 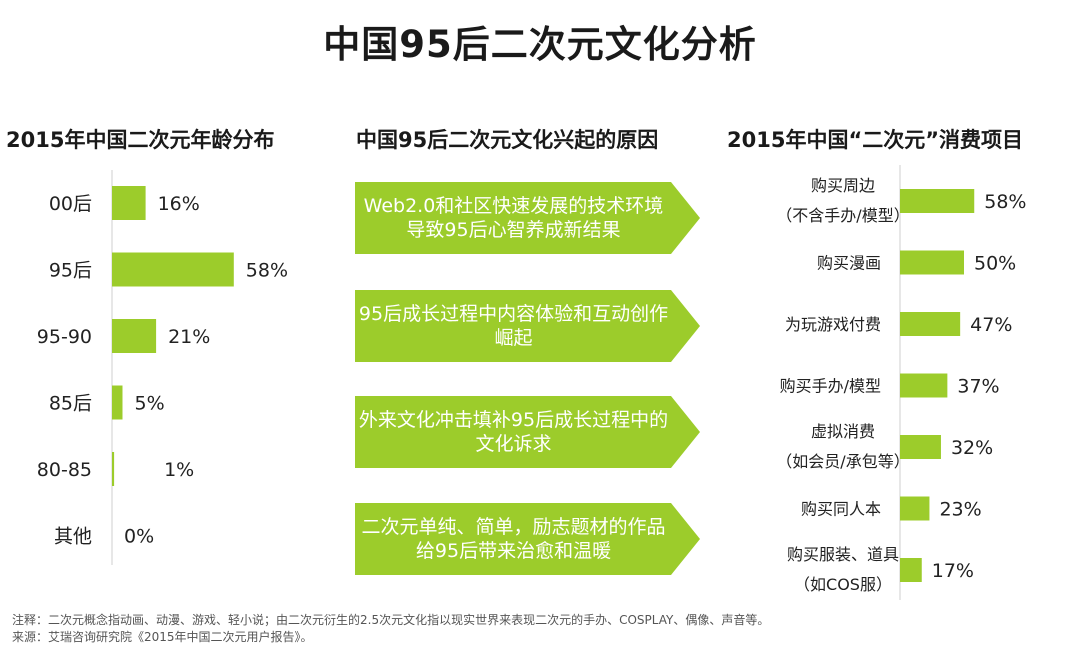 I want to click on category-label: 其他, so click(x=73, y=537).